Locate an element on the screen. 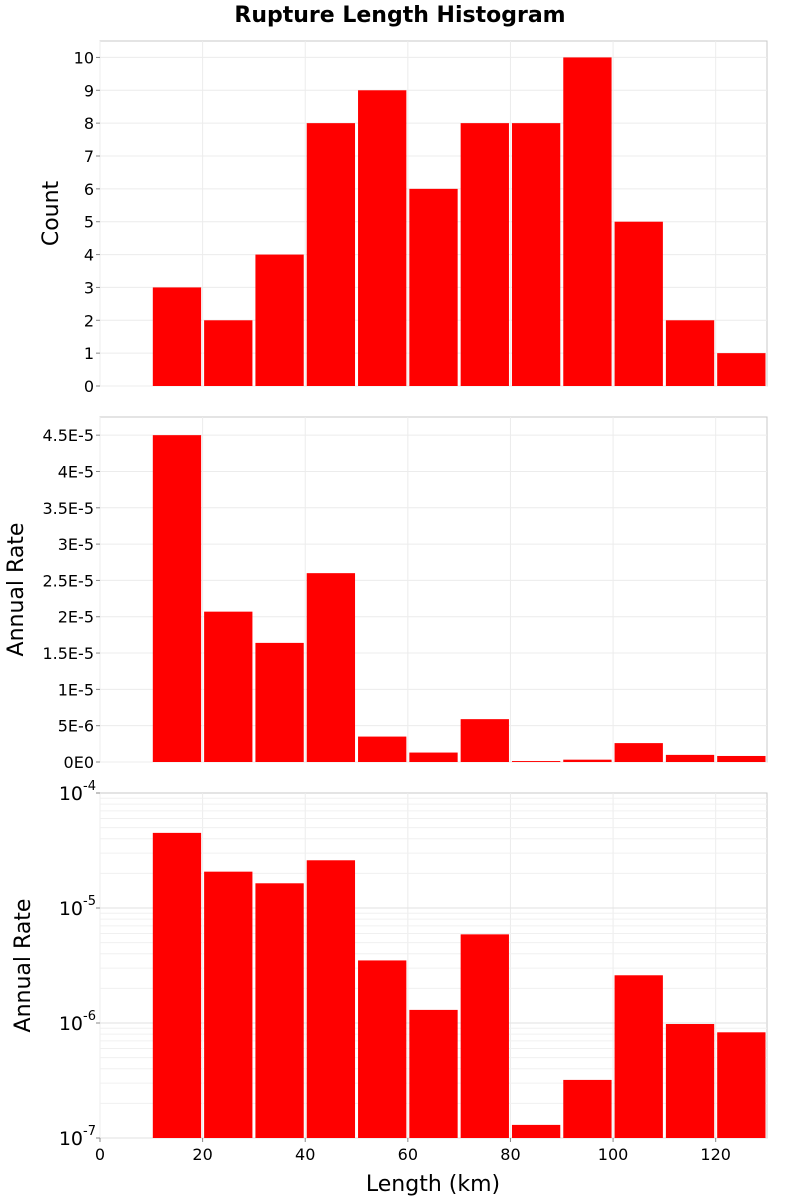 The image size is (800, 1200). x-tick-labels: 0 20 40 60 80 100 120 is located at coordinates (413, 1151).